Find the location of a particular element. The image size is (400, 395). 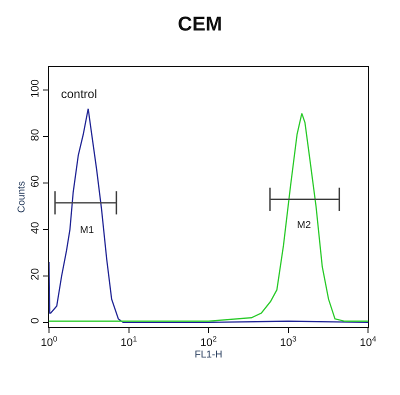

y-axis-title: Counts is located at coordinates (22, 197).